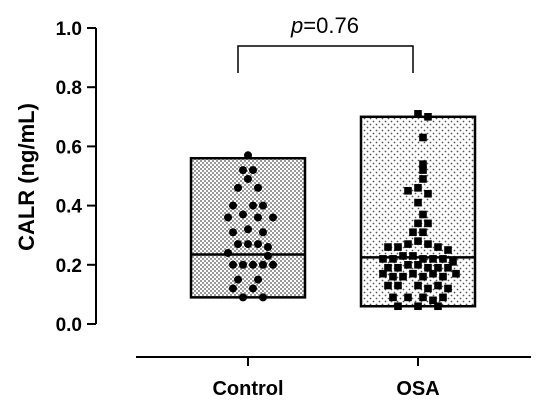 Image resolution: width=550 pixels, height=411 pixels. What do you see at coordinates (333, 378) in the screenshot?
I see `x-axis: Control OSA` at bounding box center [333, 378].